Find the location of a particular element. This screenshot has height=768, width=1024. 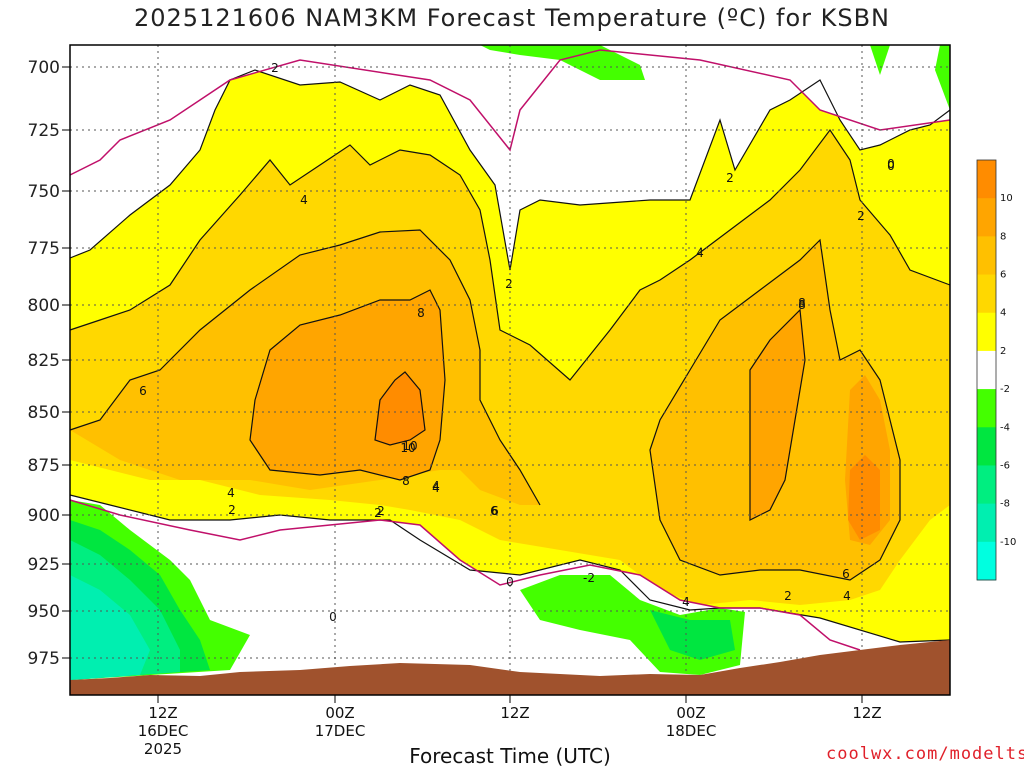

contour-6b is located at coordinates (775, 409).